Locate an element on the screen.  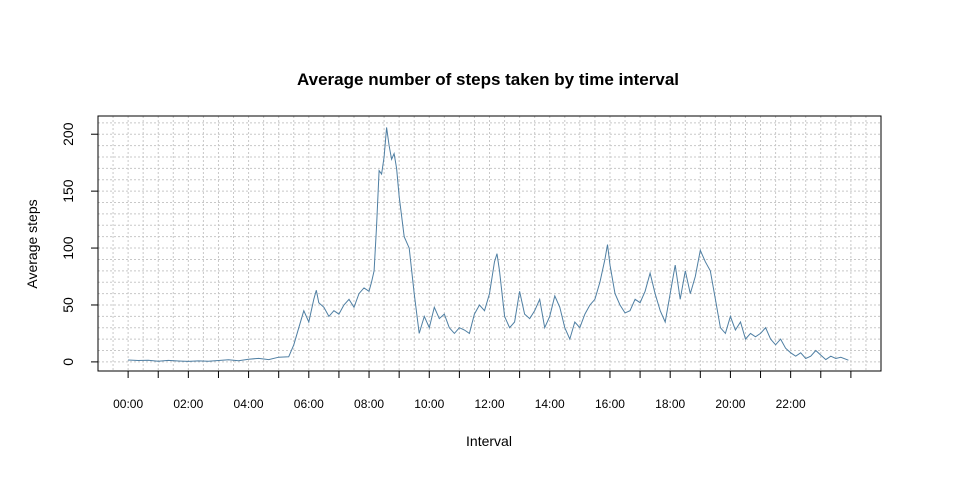
y-axis-title: Average steps is located at coordinates (32, 243).